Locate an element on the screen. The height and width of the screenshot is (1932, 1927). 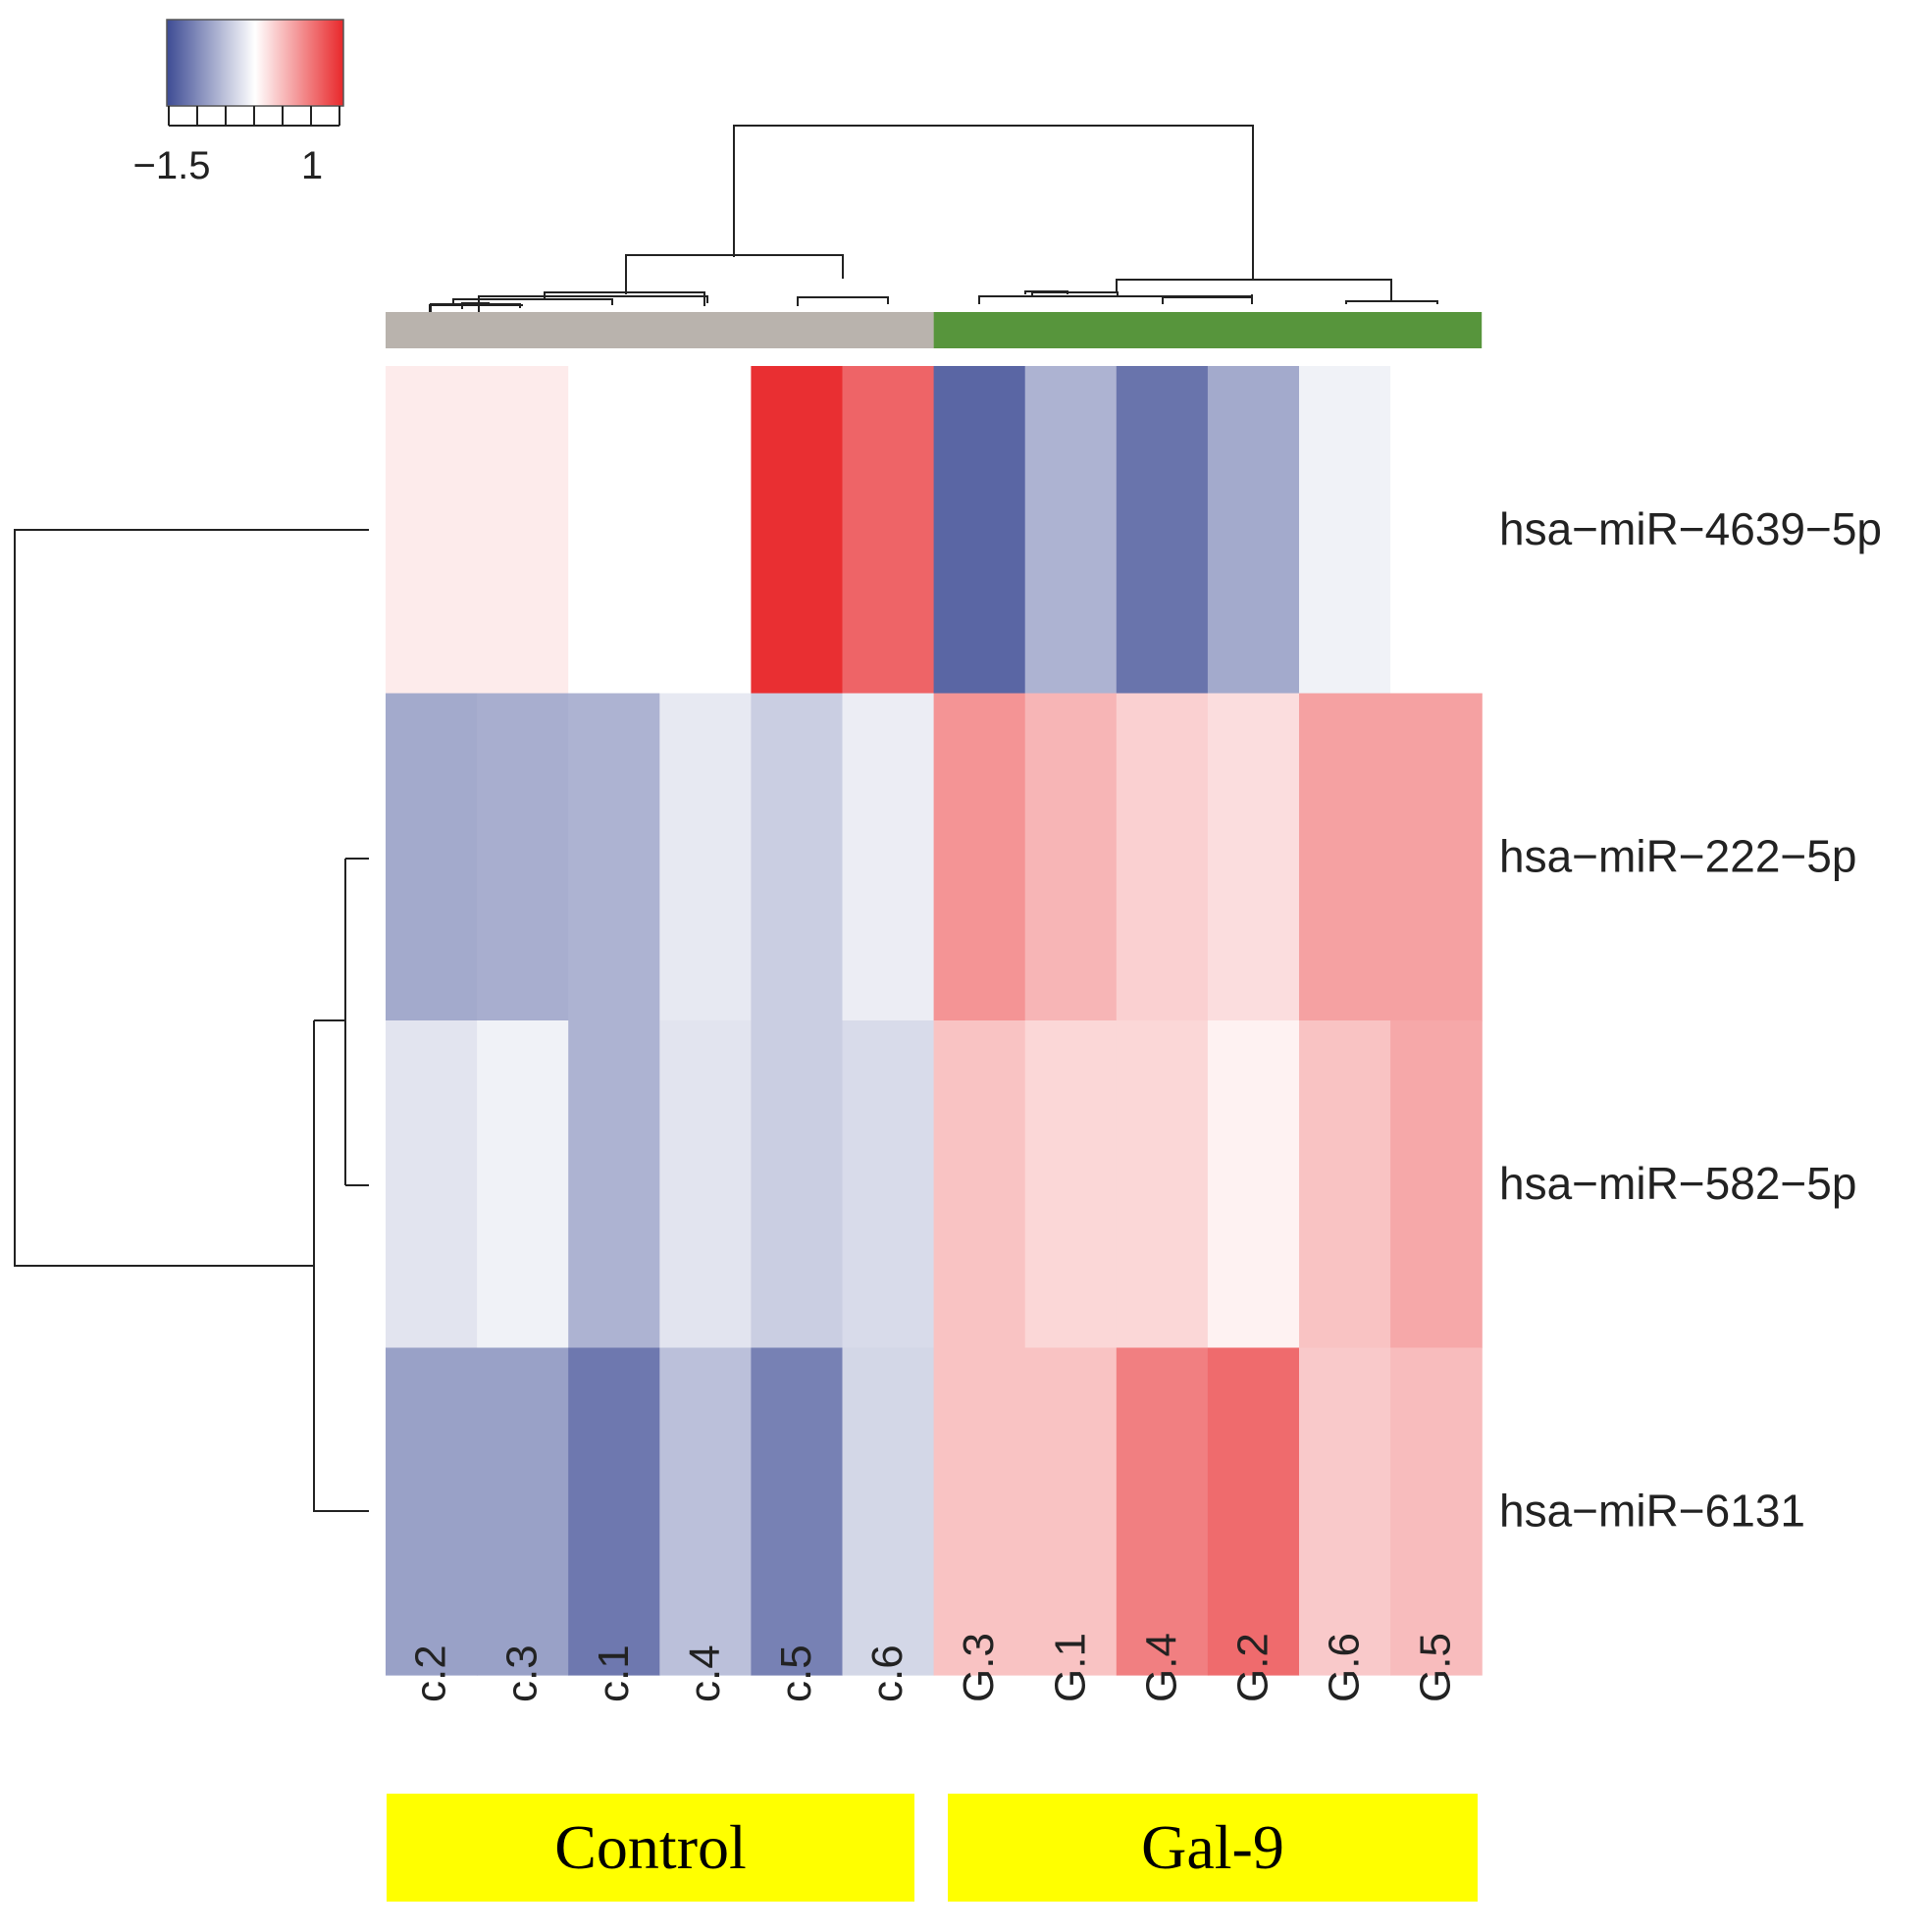
group-label-gal9: Gal-9 is located at coordinates (1213, 1848).